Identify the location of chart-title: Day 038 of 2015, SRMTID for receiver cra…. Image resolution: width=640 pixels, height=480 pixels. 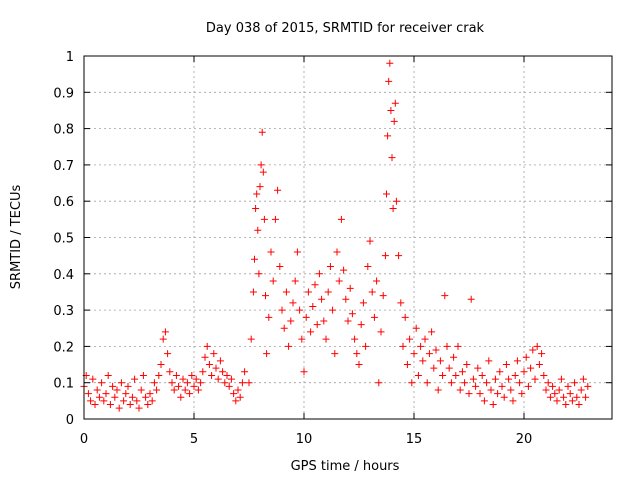
(345, 28).